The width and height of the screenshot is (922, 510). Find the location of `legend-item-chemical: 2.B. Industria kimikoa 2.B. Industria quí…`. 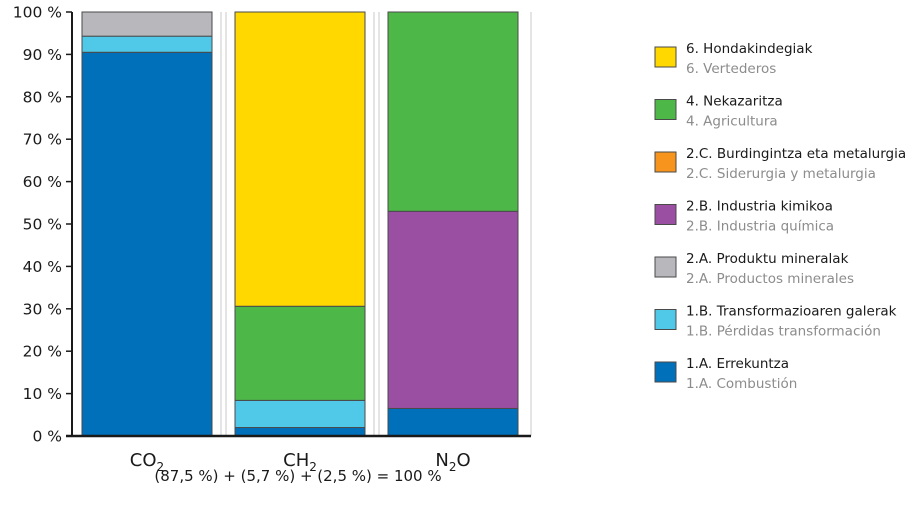

legend-item-chemical: 2.B. Industria kimikoa 2.B. Industria quí… is located at coordinates (744, 217).